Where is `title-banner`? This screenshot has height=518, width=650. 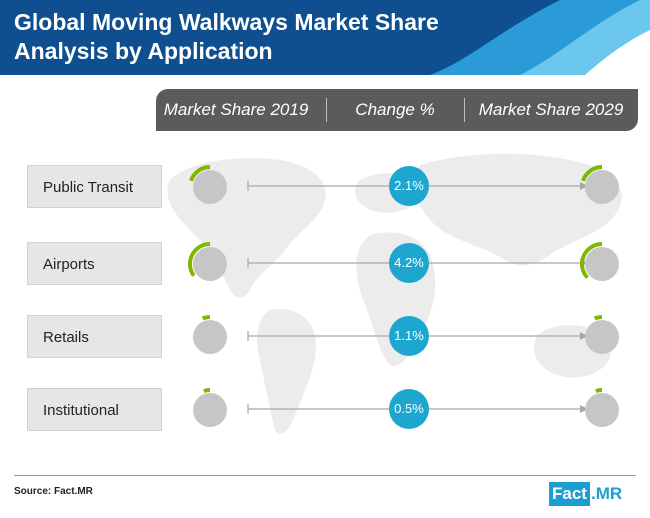
title-banner is located at coordinates (325, 37).